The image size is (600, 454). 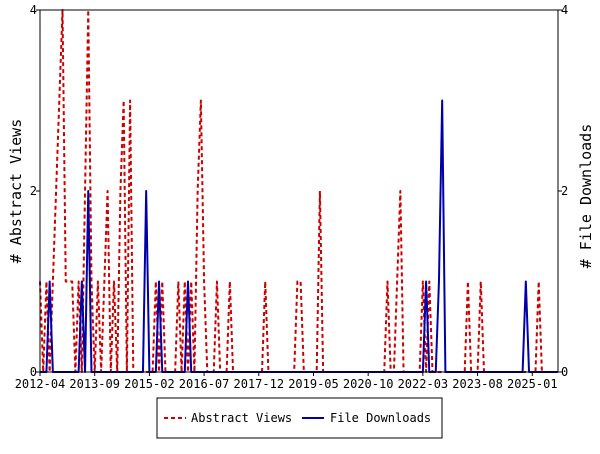 I want to click on legend-label-file-downloads: File Downloads, so click(x=380, y=418).